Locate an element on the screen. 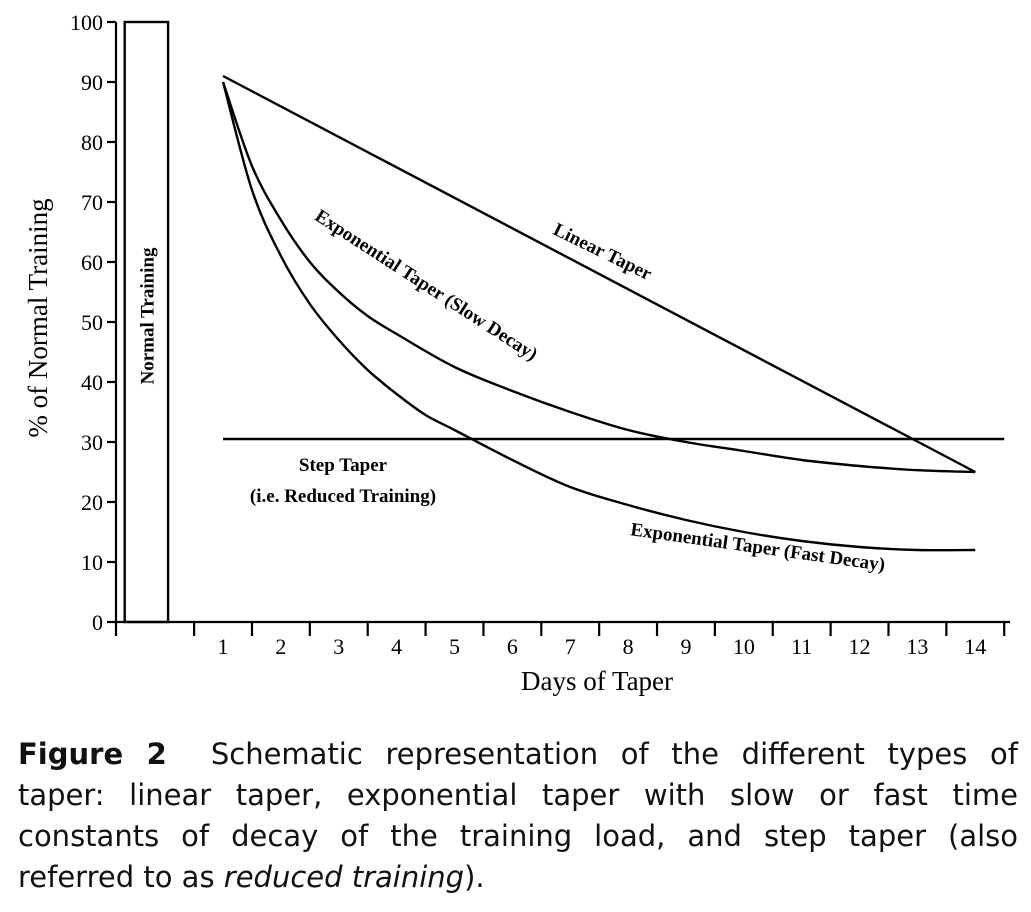 Image resolution: width=1031 pixels, height=912 pixels. caption-italic: reduced training is located at coordinates (344, 877).